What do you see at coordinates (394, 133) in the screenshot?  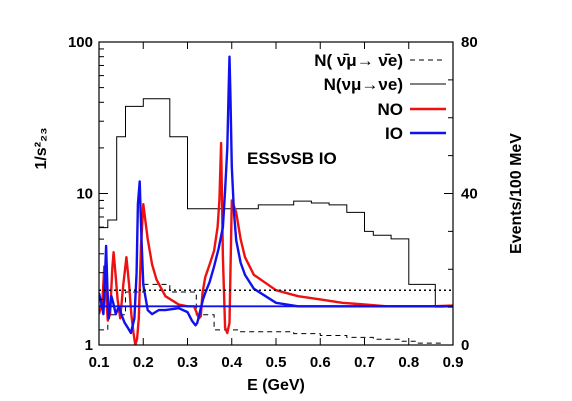 I see `legend-label-3: IO` at bounding box center [394, 133].